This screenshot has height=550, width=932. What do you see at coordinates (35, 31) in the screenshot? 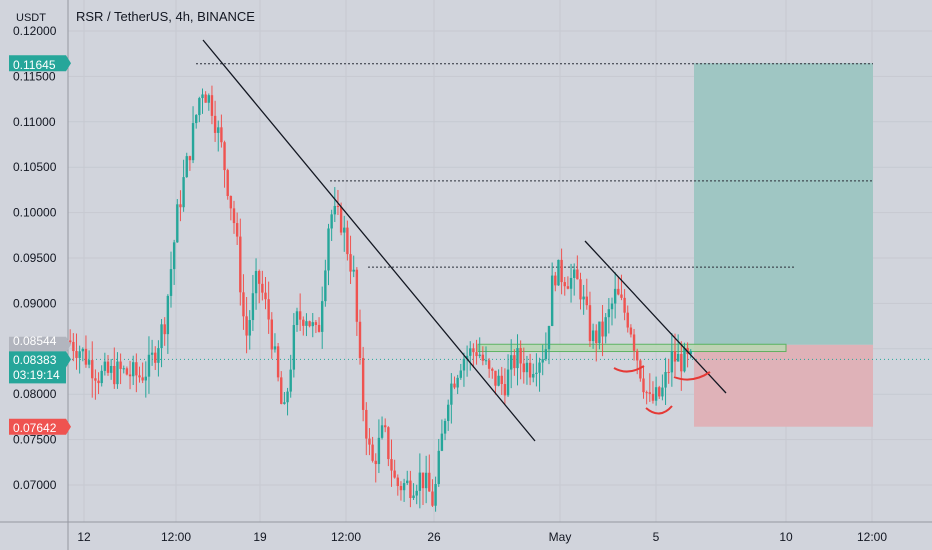
I see `y-tick-label: 0.12000` at bounding box center [35, 31].